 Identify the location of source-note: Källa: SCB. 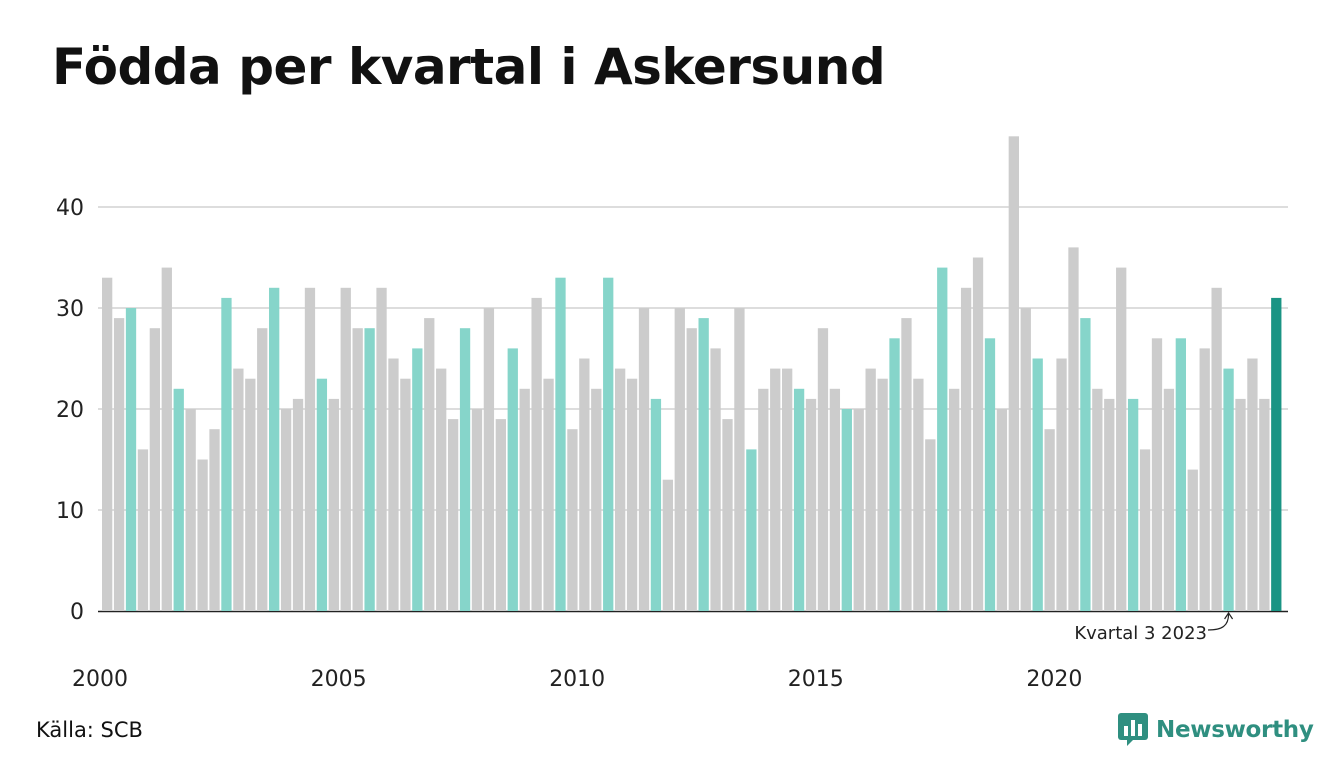
(89, 730).